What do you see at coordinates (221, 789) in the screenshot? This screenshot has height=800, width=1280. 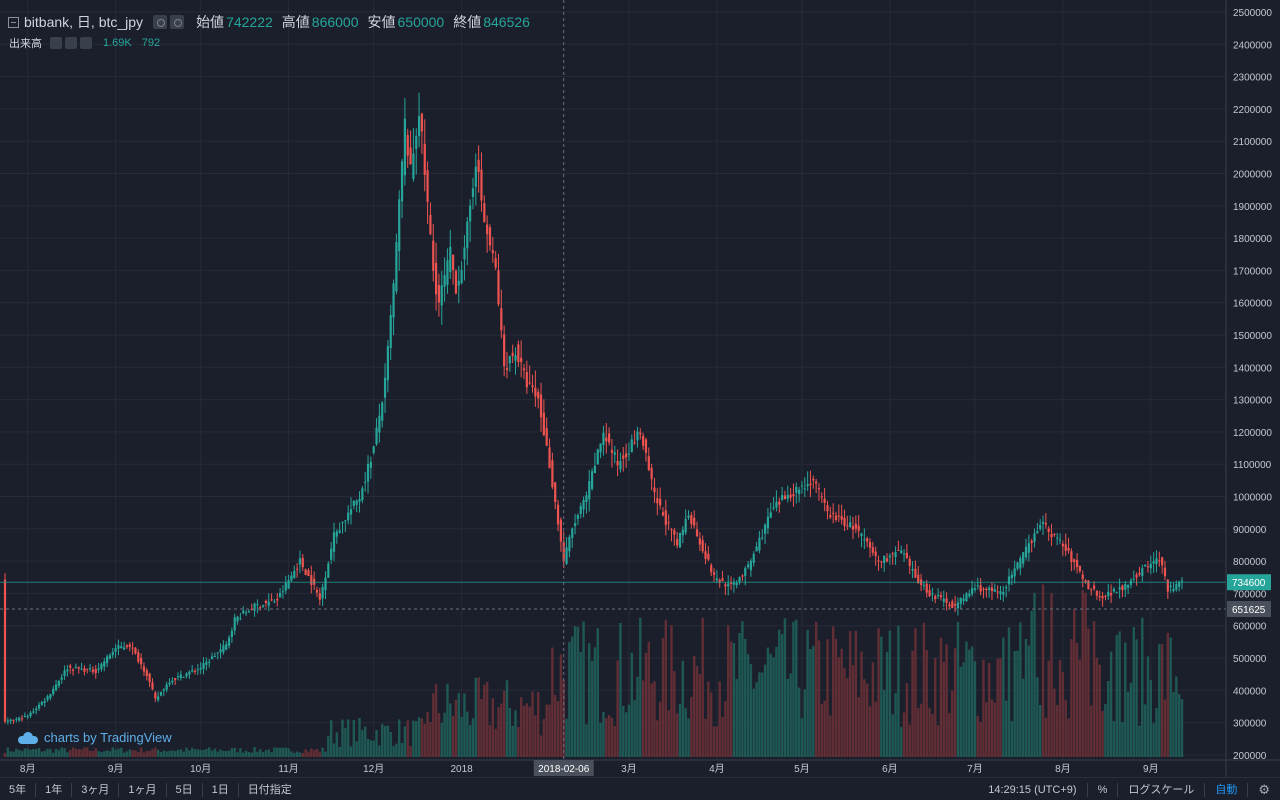 I see `range-1d-button: 1日` at bounding box center [221, 789].